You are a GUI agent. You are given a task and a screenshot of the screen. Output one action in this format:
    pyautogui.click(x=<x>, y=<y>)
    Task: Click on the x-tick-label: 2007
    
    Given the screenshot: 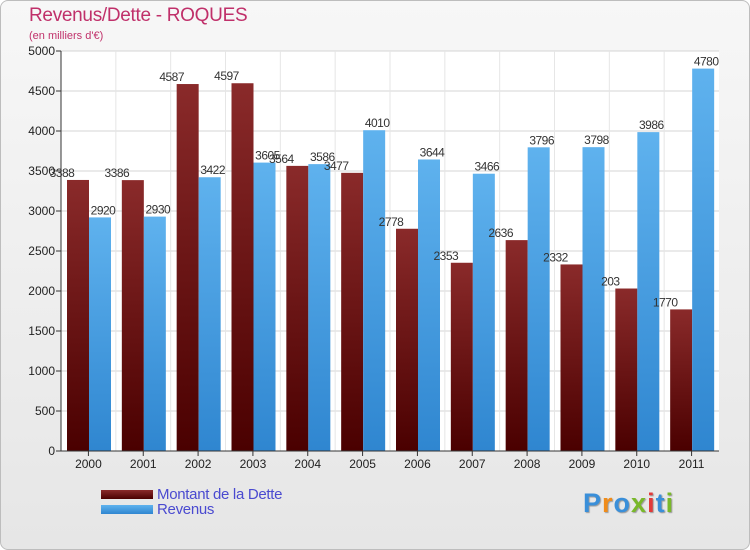 What is the action you would take?
    pyautogui.click(x=472, y=464)
    